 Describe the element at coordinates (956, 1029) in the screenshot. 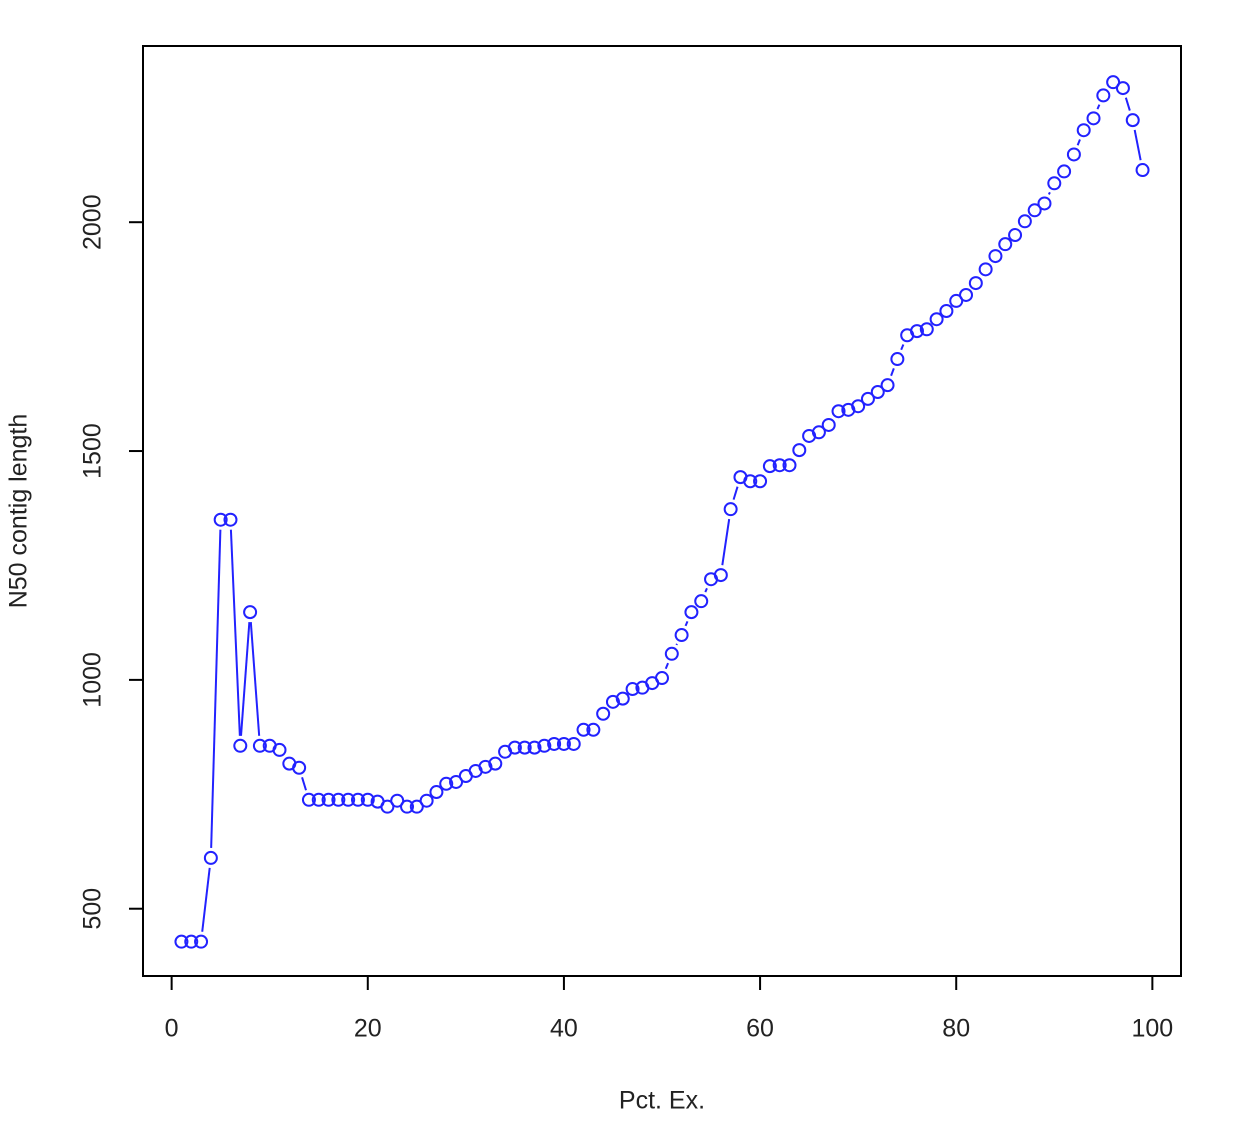

I see `x-tick-label: 80` at that location.